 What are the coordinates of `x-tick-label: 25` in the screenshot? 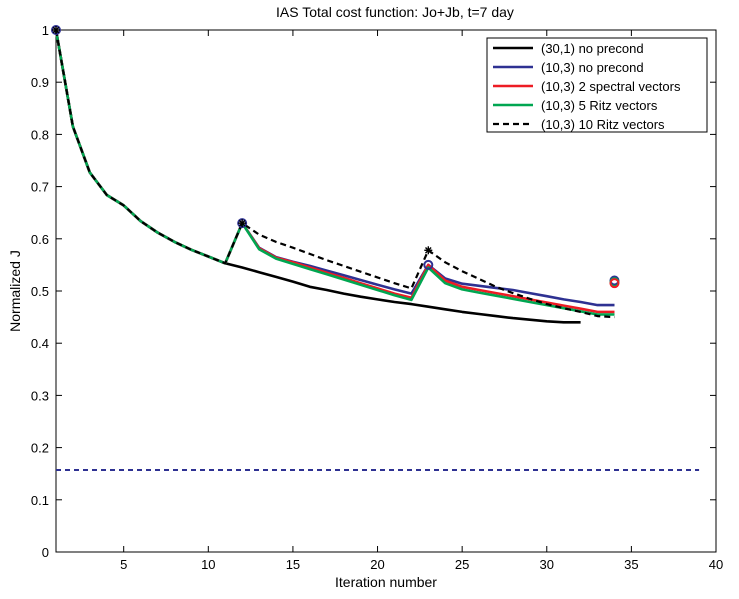 It's located at (462, 564).